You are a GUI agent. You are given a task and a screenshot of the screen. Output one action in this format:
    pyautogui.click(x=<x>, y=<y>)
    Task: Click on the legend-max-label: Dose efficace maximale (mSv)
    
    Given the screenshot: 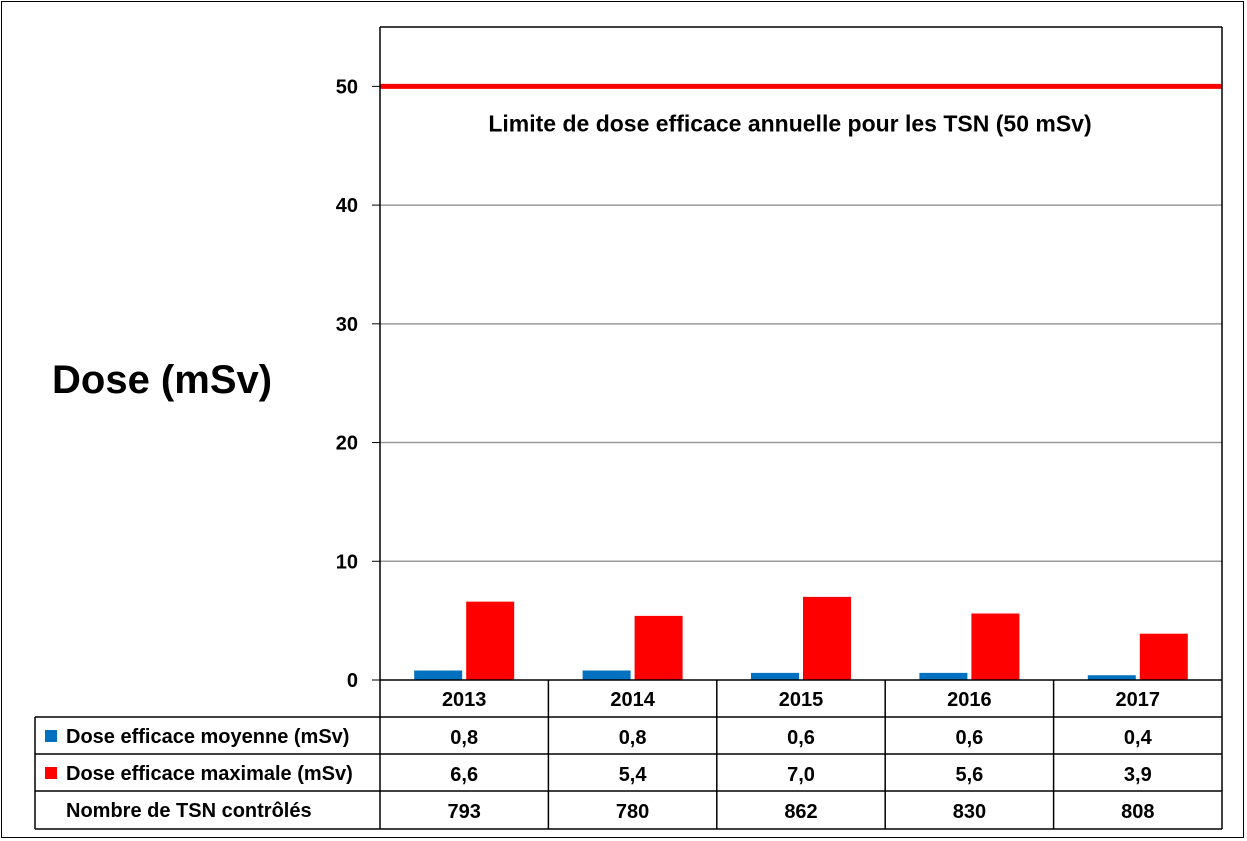 What is the action you would take?
    pyautogui.click(x=209, y=774)
    